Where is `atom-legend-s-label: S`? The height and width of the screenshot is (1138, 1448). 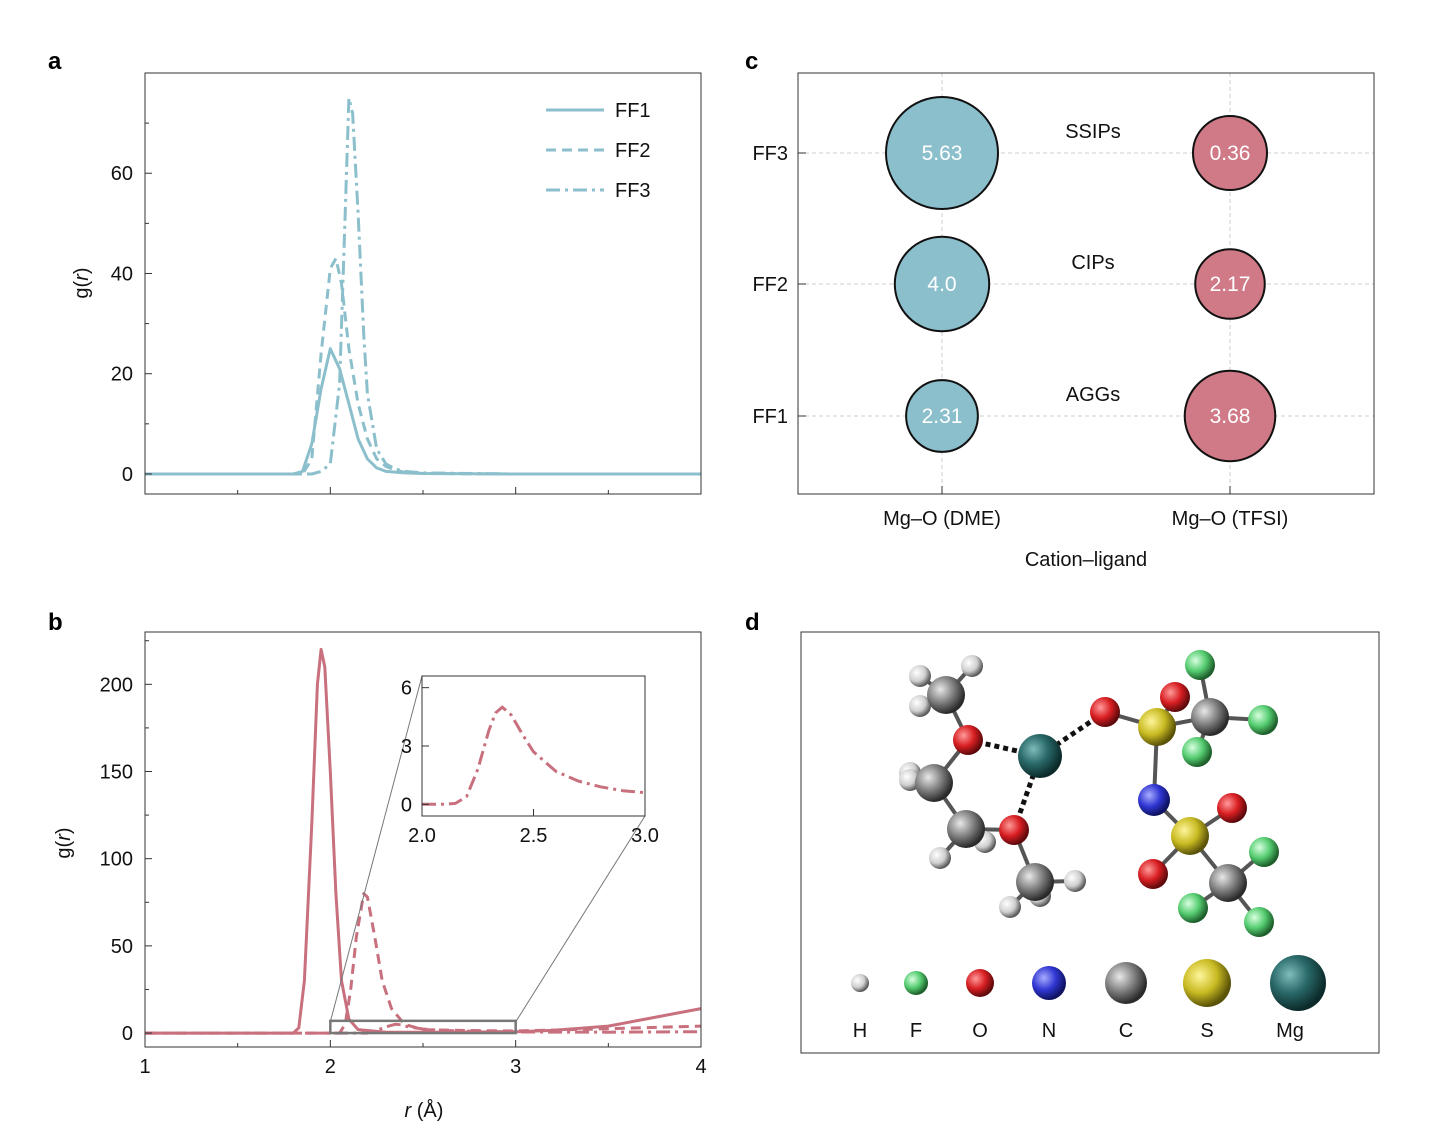
atom-legend-s-label: S is located at coordinates (1206, 1031).